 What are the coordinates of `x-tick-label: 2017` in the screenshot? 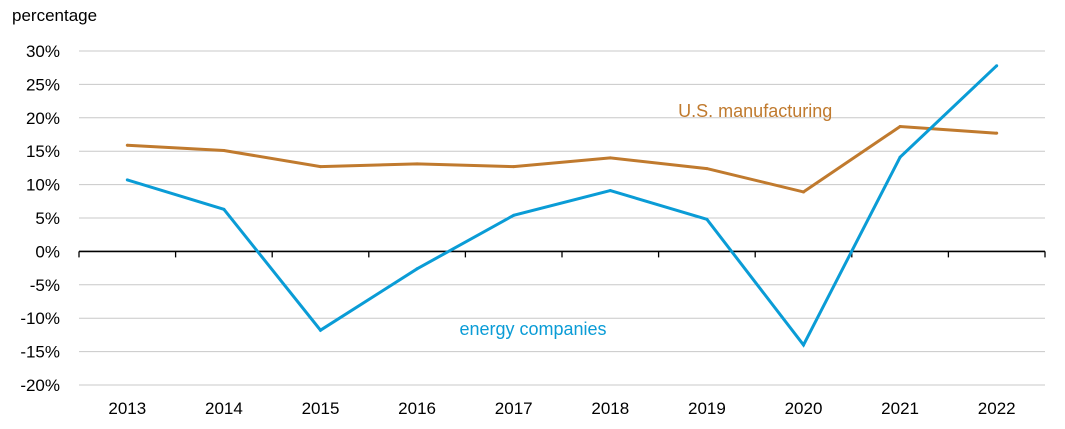 It's located at (514, 408).